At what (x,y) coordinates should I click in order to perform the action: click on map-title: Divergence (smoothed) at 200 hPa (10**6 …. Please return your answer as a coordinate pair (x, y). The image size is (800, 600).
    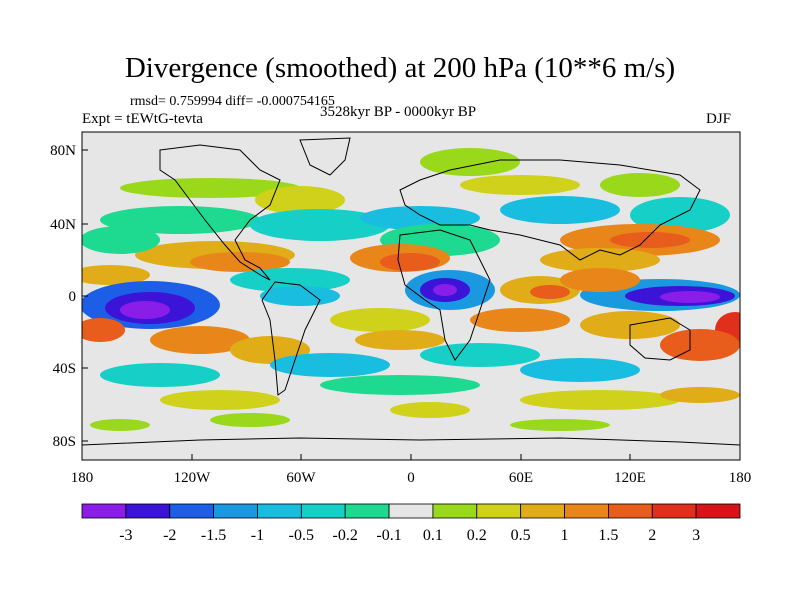
    Looking at the image, I should click on (400, 68).